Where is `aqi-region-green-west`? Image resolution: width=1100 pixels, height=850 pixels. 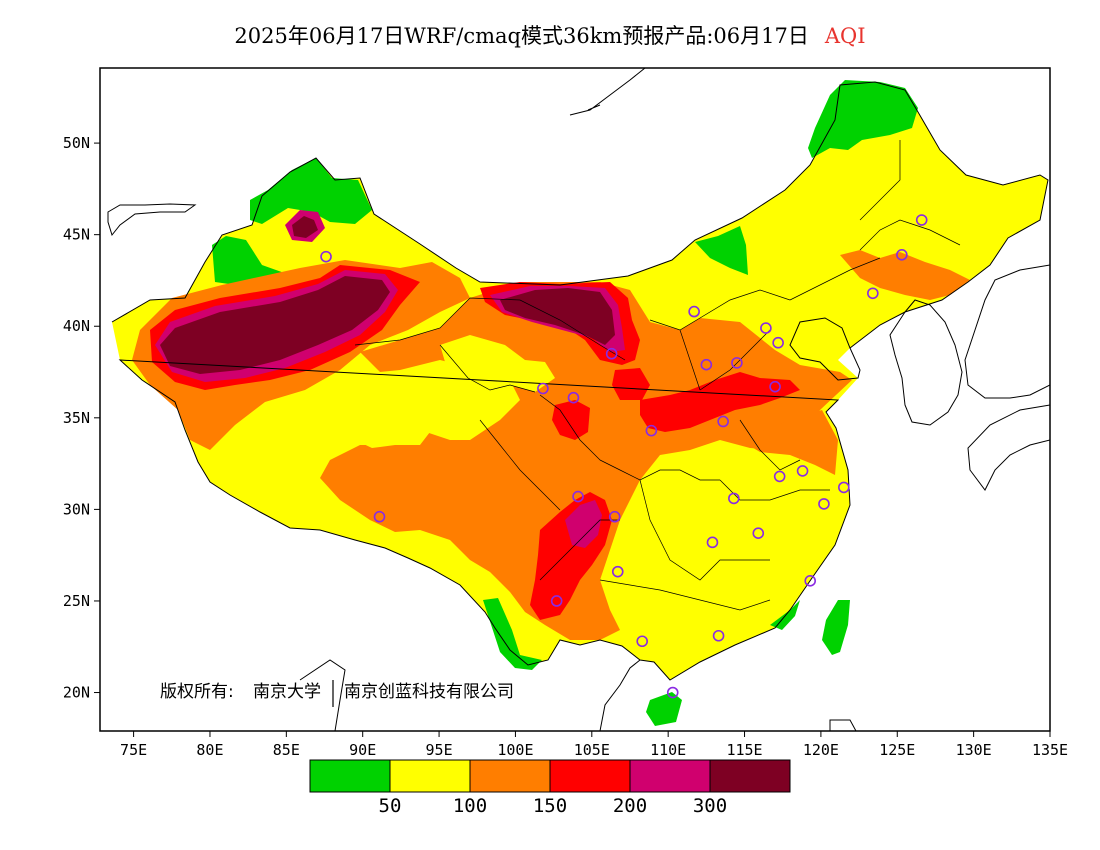
aqi-region-green-west is located at coordinates (251, 260).